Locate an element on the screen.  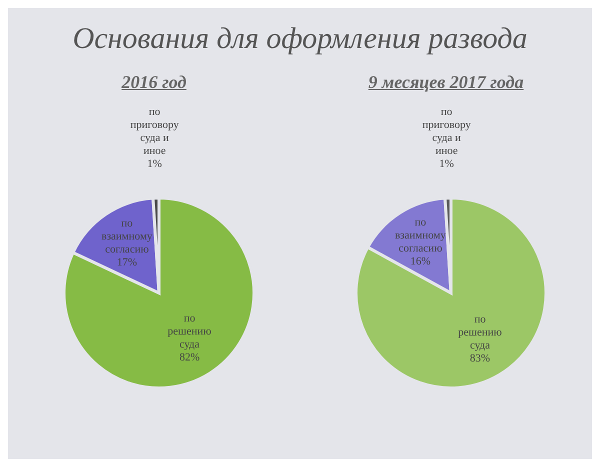
data-label: 16% is located at coordinates (420, 261).